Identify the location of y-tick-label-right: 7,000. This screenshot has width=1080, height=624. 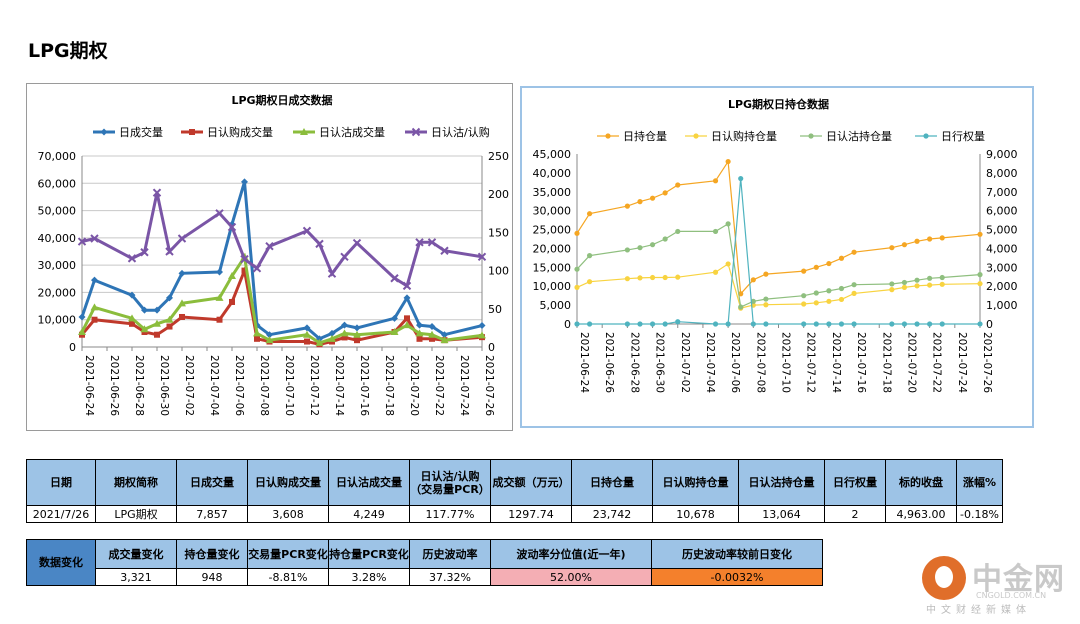
(1002, 192).